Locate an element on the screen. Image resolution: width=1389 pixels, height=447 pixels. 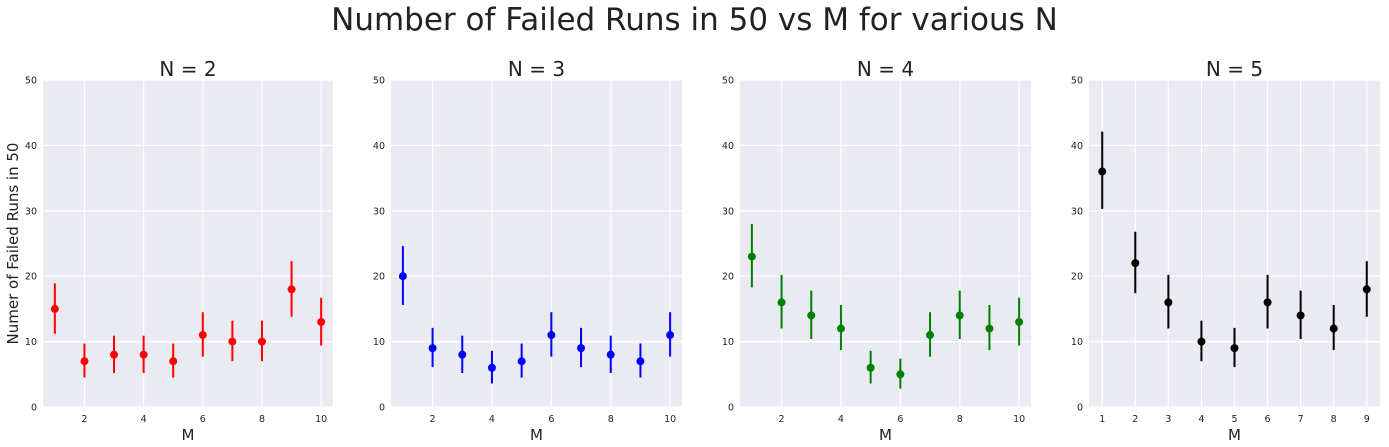
subplot-title: N = 5 is located at coordinates (1234, 69).